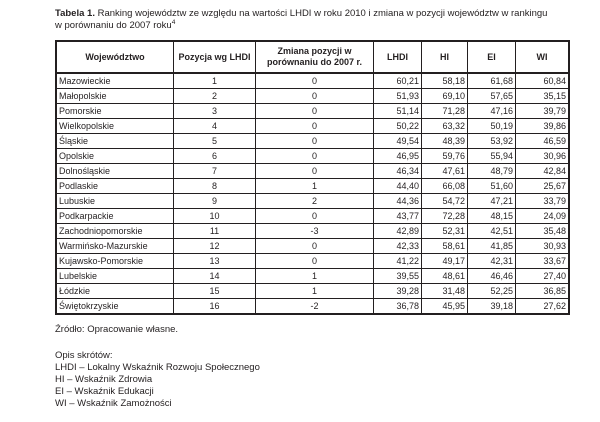  Describe the element at coordinates (397, 57) in the screenshot. I see `column-header: LHDI` at that location.